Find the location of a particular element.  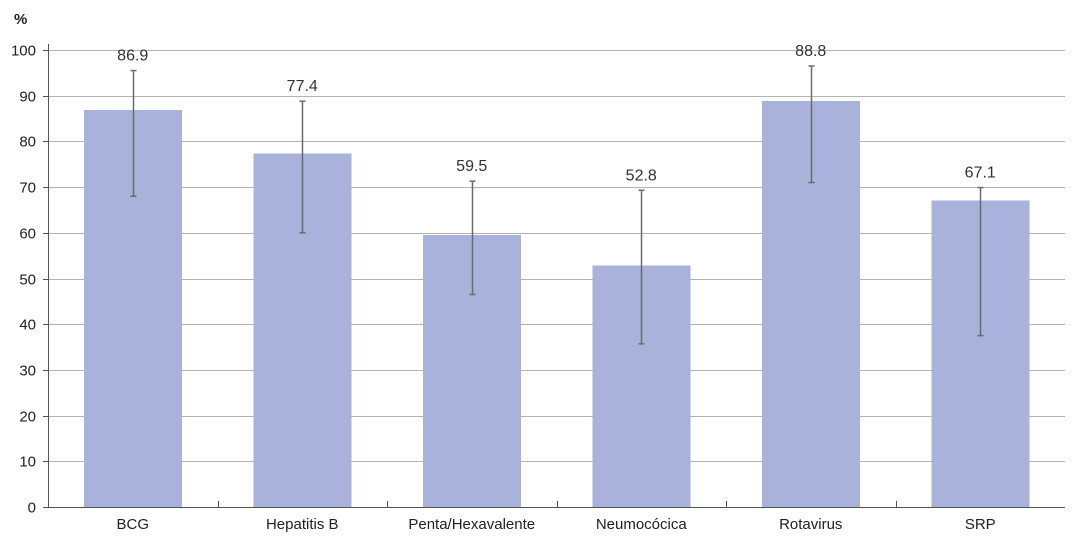

y-tick-label: 50 is located at coordinates (27, 280).